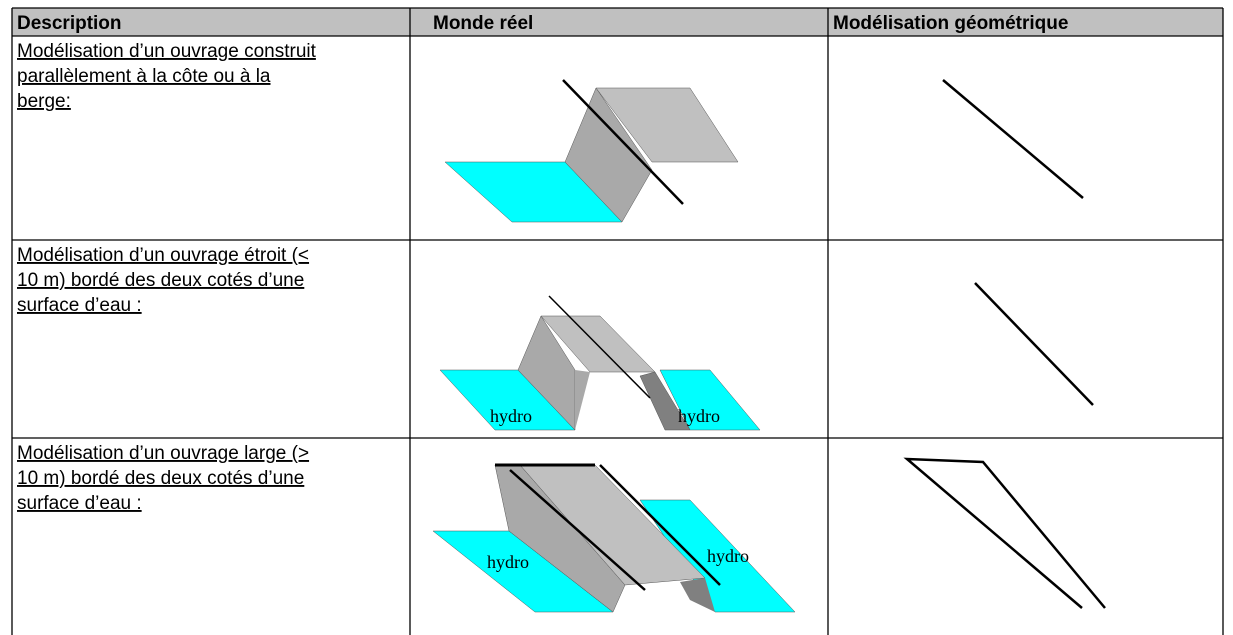  Describe the element at coordinates (167, 51) in the screenshot. I see `text-line: Modélisation d’un ouvrage construit` at that location.